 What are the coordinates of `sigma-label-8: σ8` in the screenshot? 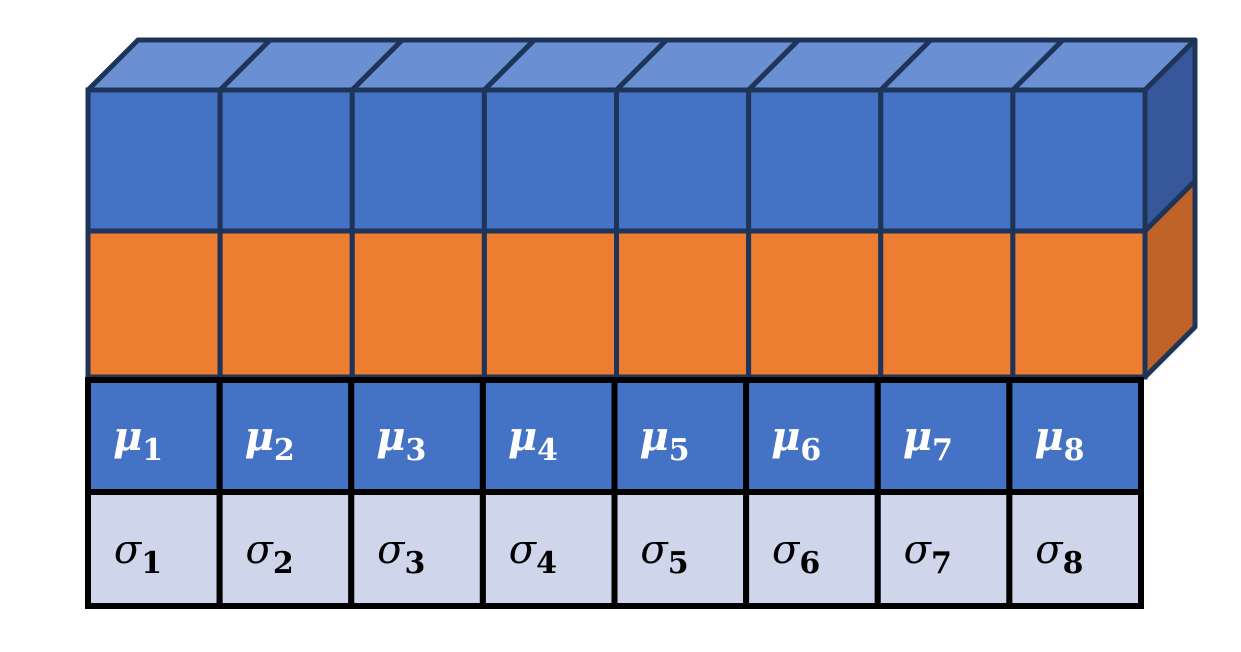 It's located at (1059, 554).